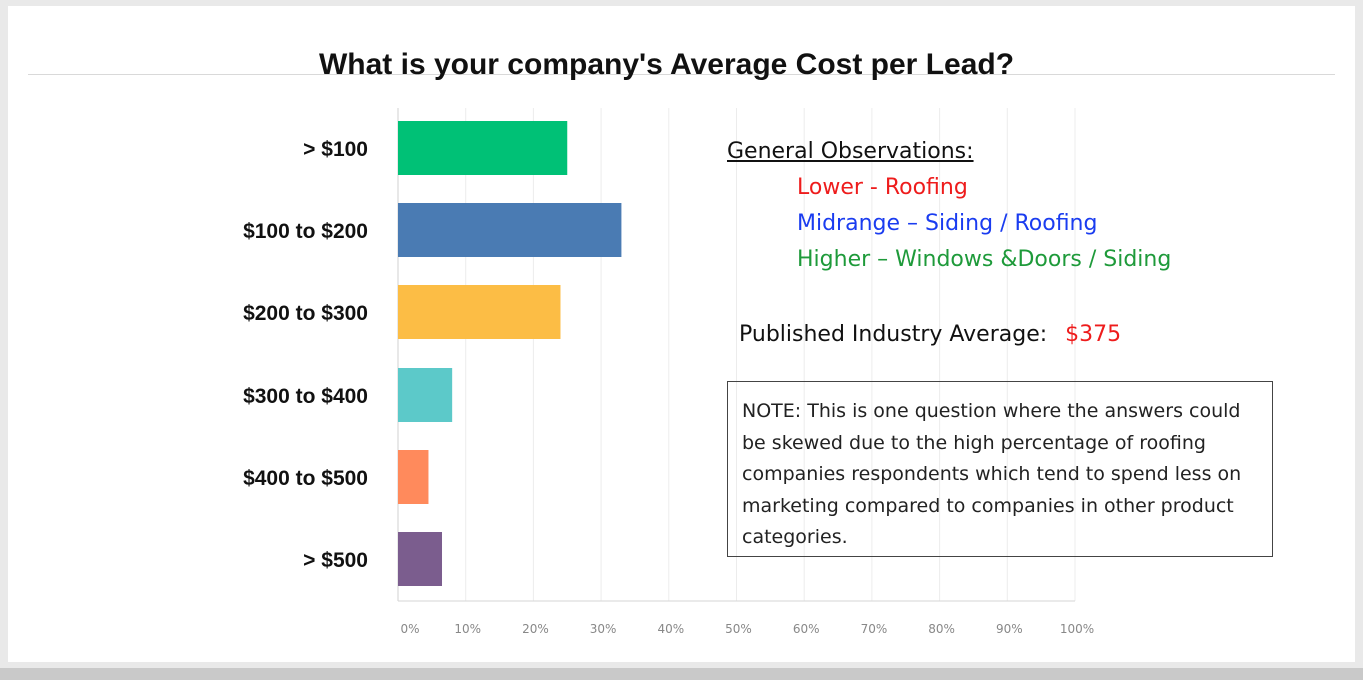  Describe the element at coordinates (305, 478) in the screenshot. I see `category-label: $400 to $500` at that location.